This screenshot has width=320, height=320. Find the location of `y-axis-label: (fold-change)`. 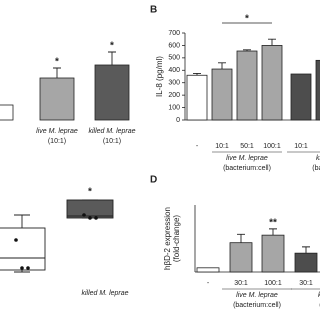

y-axis-label: (fold-change) is located at coordinates (176, 238).